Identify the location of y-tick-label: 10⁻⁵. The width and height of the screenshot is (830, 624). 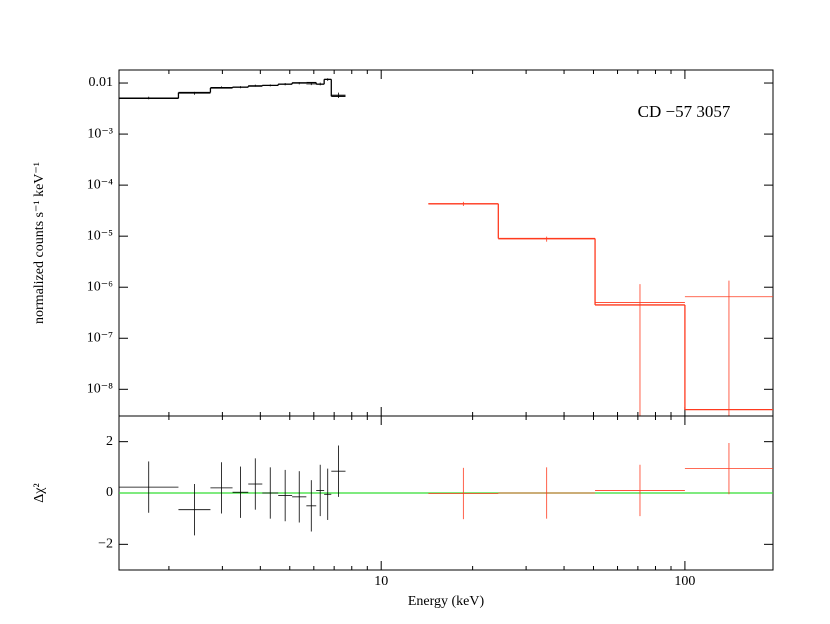
(100, 235).